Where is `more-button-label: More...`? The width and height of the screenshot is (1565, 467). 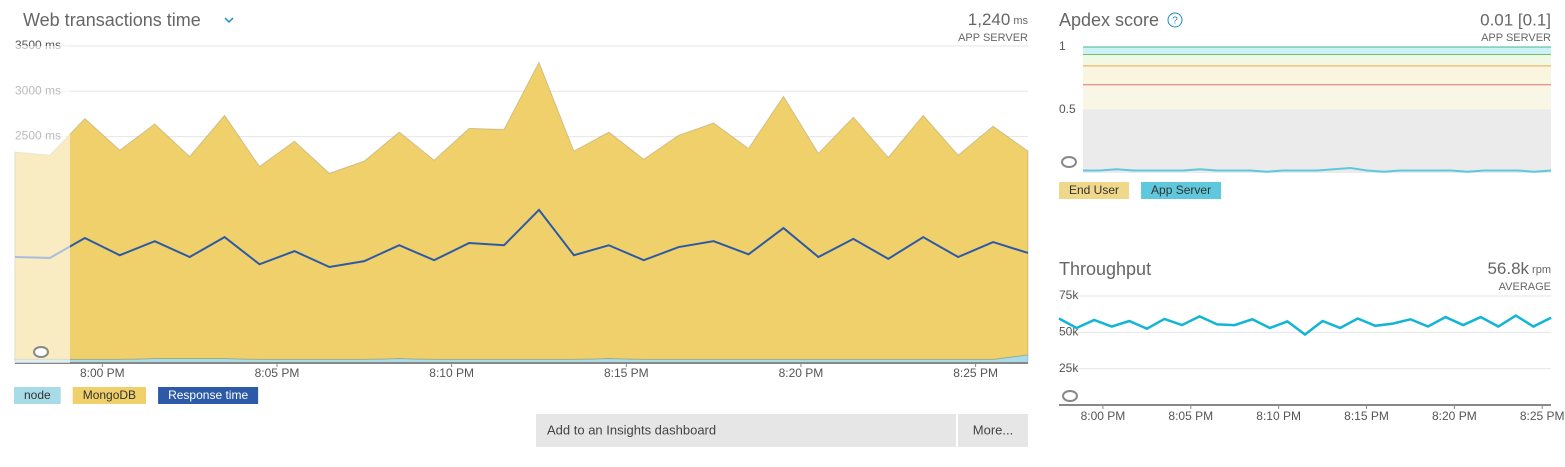 more-button-label: More... is located at coordinates (993, 429).